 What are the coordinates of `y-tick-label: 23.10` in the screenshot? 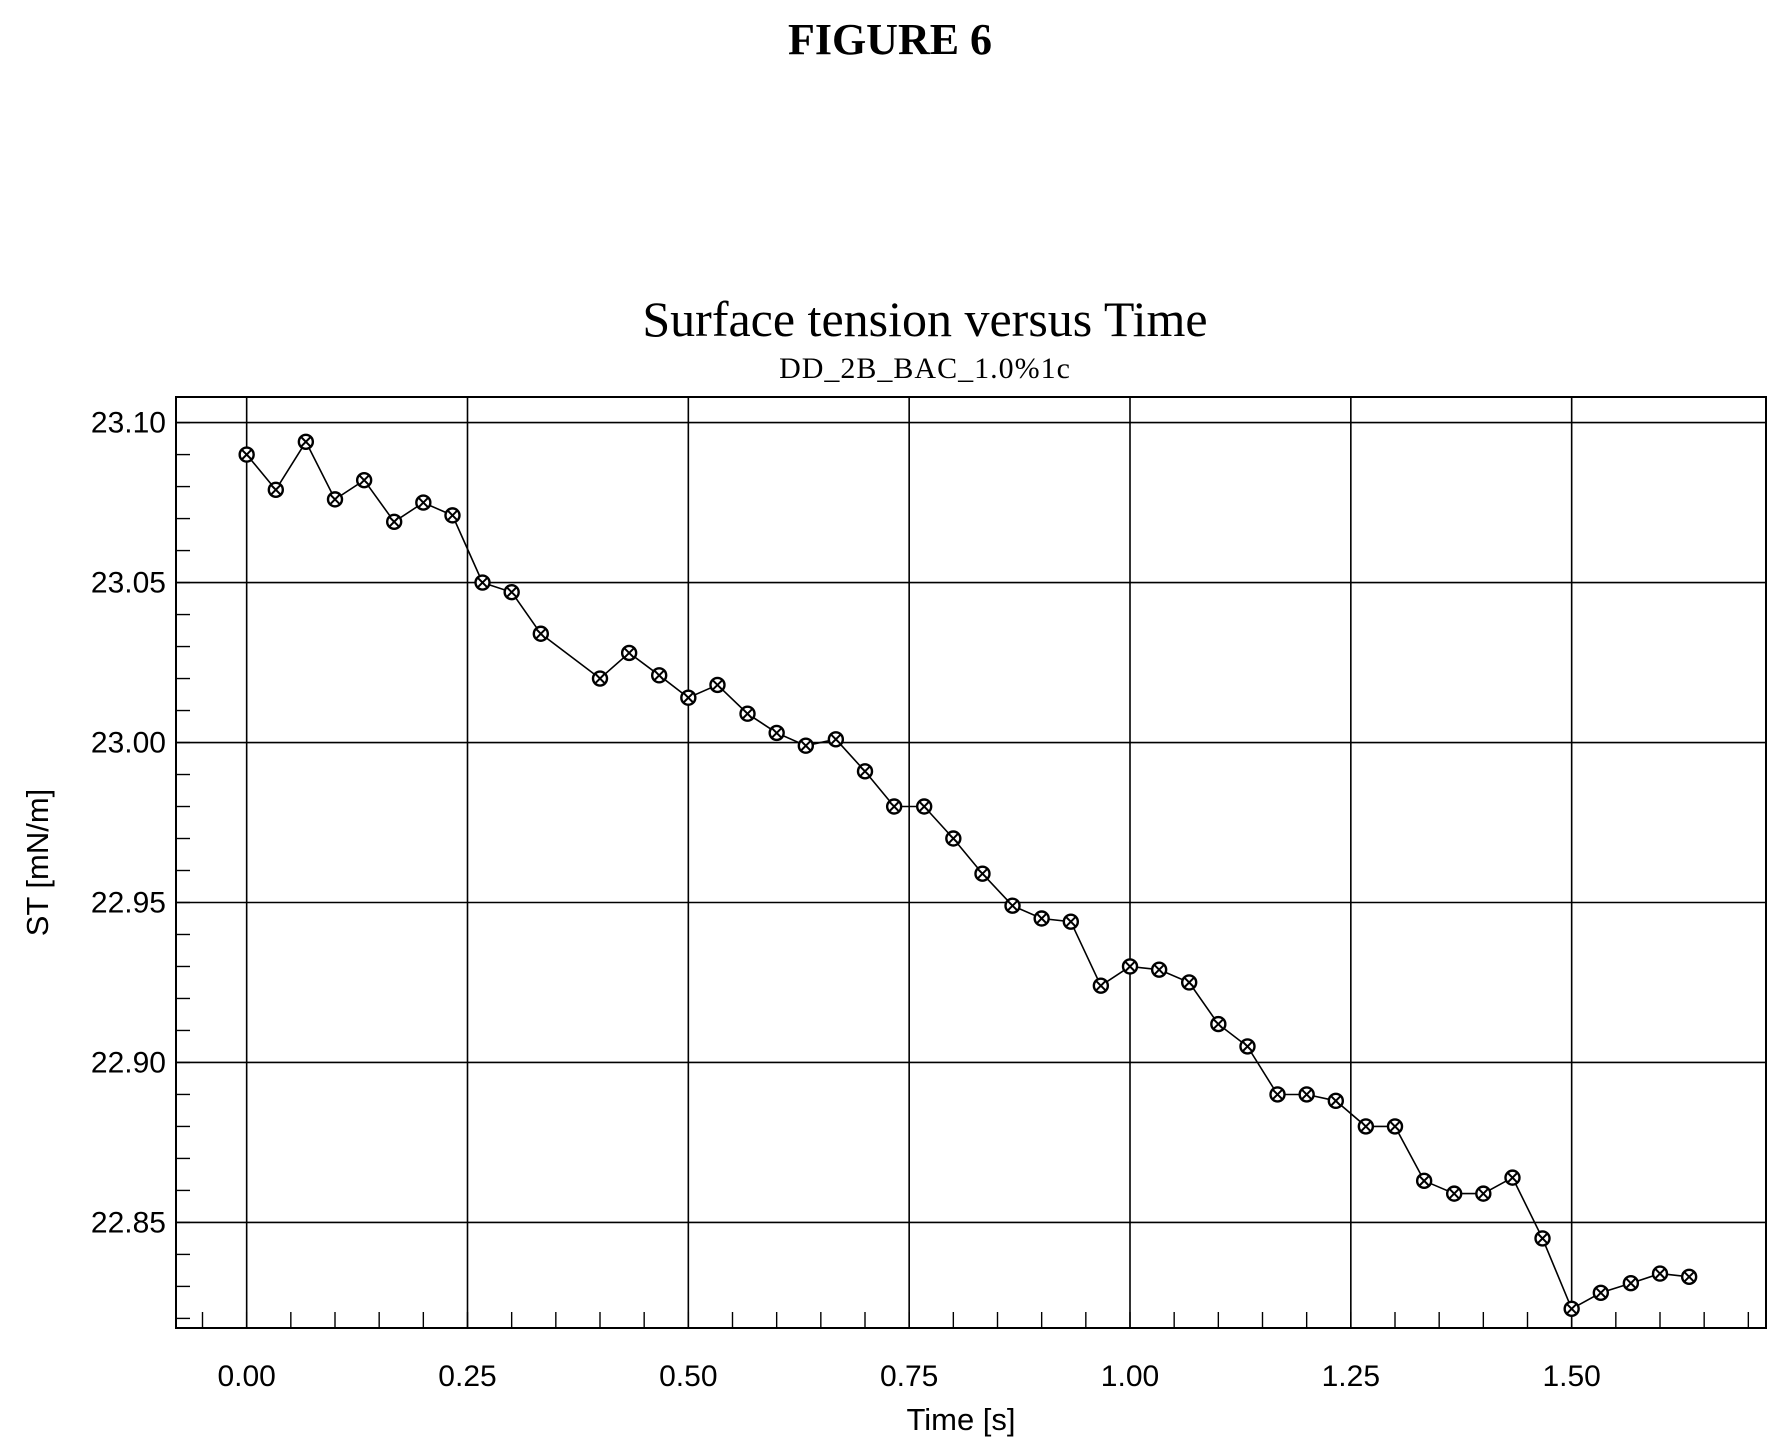 It's located at (128, 423).